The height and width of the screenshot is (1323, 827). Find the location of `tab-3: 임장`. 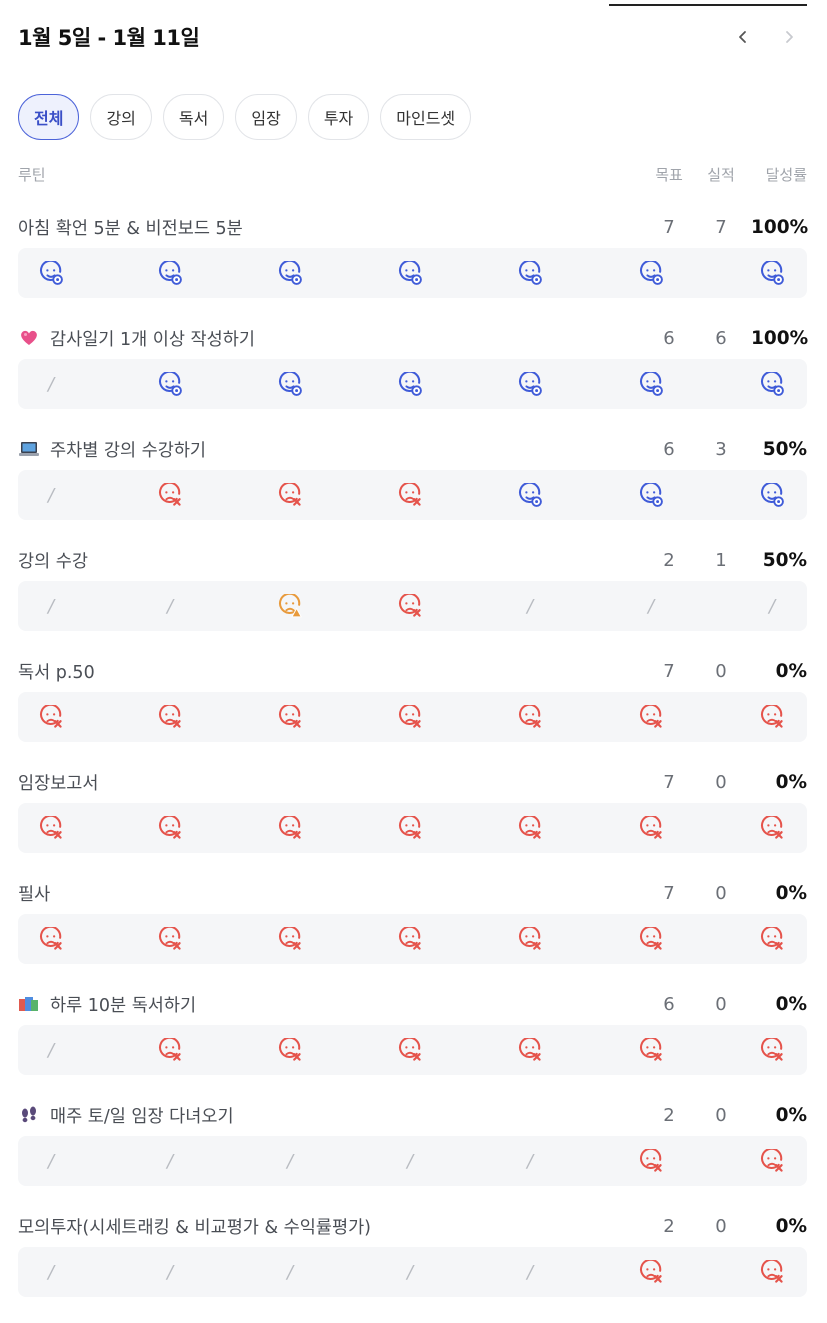

tab-3: 임장 is located at coordinates (266, 117).